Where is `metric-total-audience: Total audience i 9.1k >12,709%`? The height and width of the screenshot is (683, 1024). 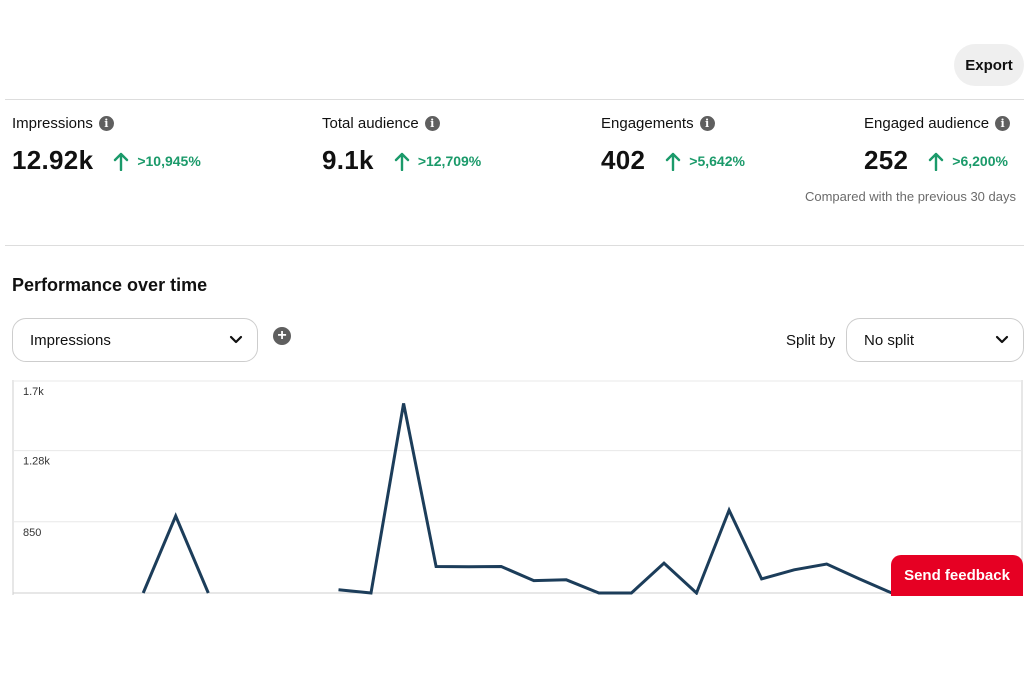
metric-total-audience: Total audience i 9.1k >12,709% is located at coordinates (401, 145).